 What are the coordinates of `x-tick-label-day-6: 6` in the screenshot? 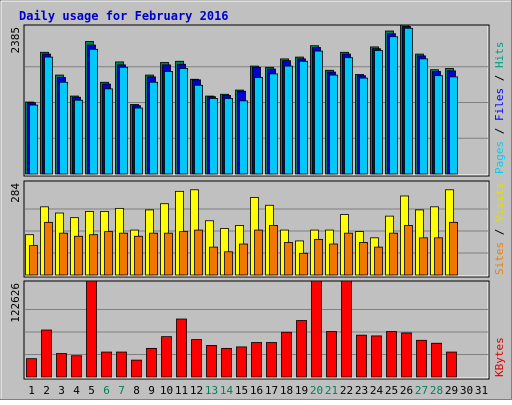 It's located at (106, 390).